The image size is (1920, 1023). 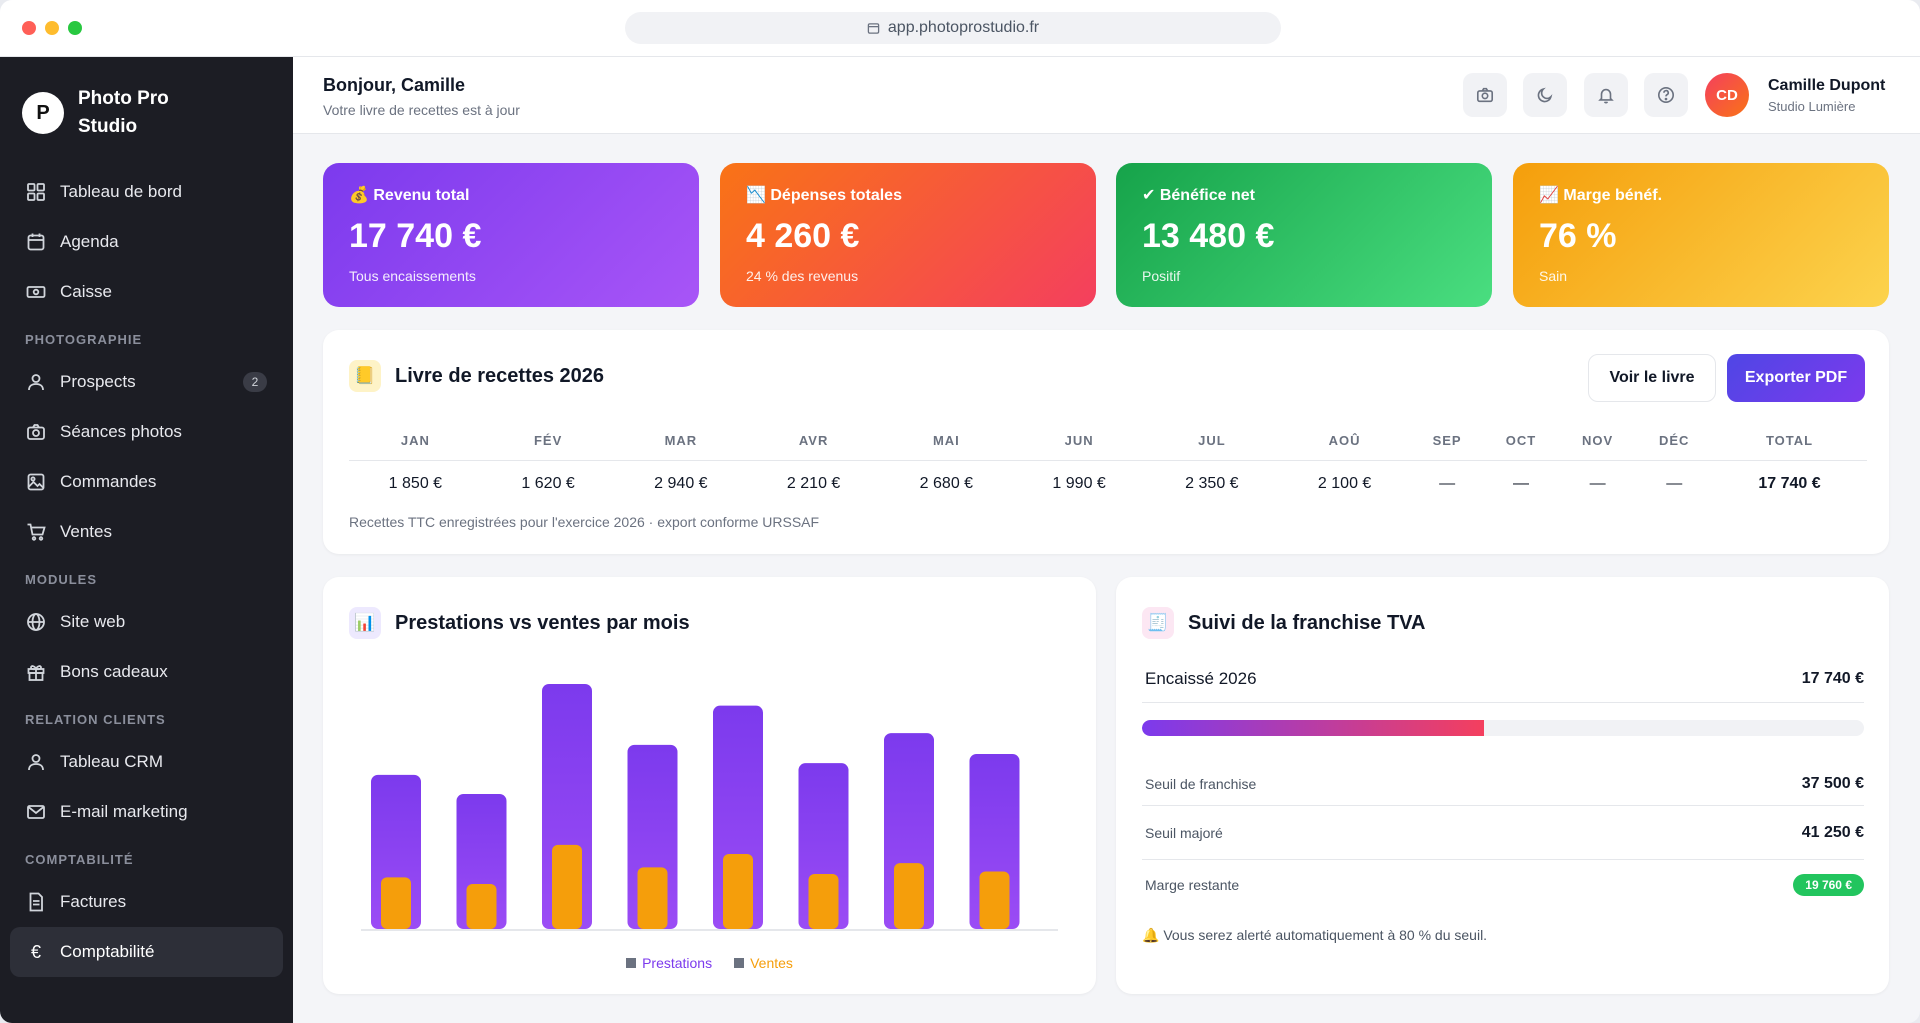 I want to click on stat-label: ✔ Bénéfice net, so click(x=1198, y=195).